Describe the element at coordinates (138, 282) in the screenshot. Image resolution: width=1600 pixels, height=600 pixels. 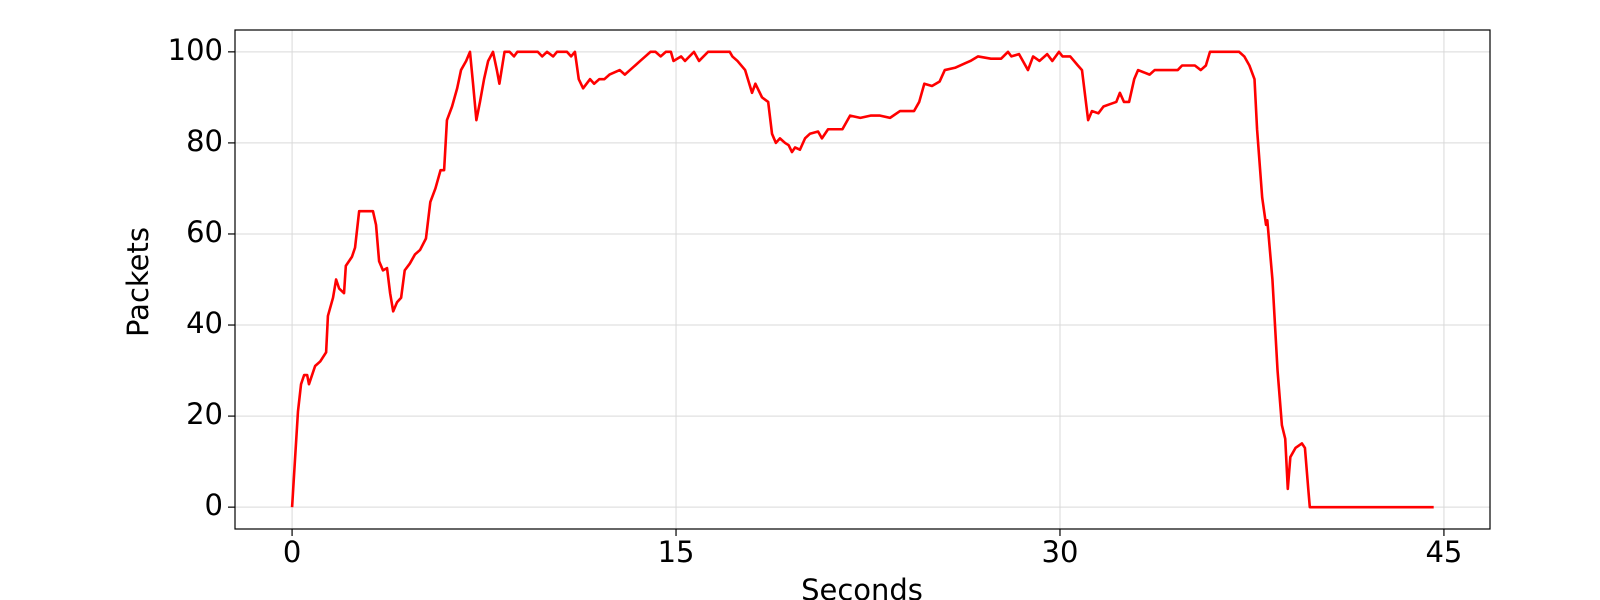
I see `y-axis-label: Packets` at that location.